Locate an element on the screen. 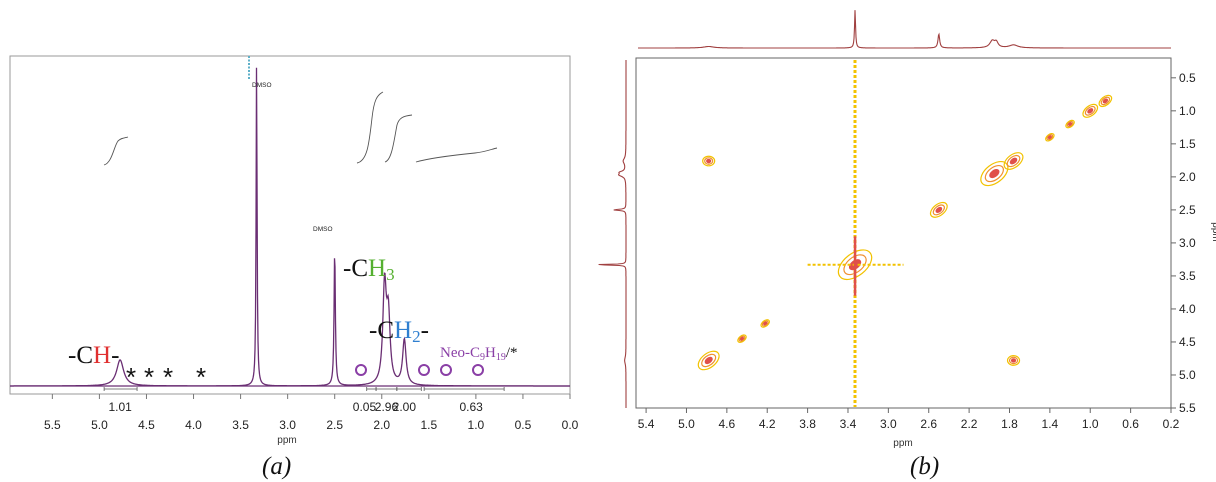 The height and width of the screenshot is (482, 1216). b-x-tick-label: 1.8 is located at coordinates (1009, 424).